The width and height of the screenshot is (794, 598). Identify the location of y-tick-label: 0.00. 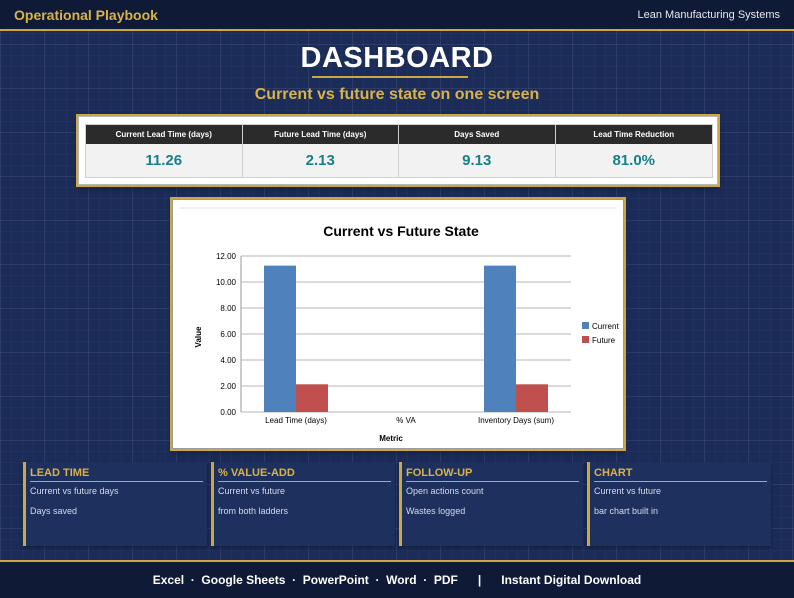
(228, 412).